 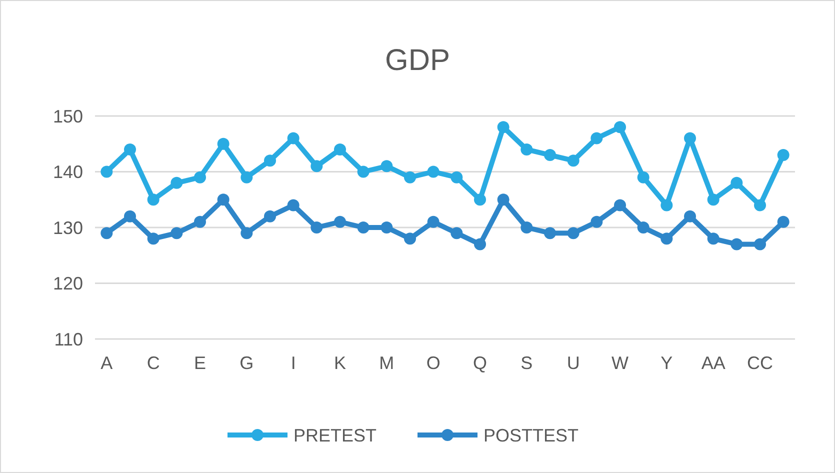 What do you see at coordinates (340, 363) in the screenshot?
I see `x-tick-label: K` at bounding box center [340, 363].